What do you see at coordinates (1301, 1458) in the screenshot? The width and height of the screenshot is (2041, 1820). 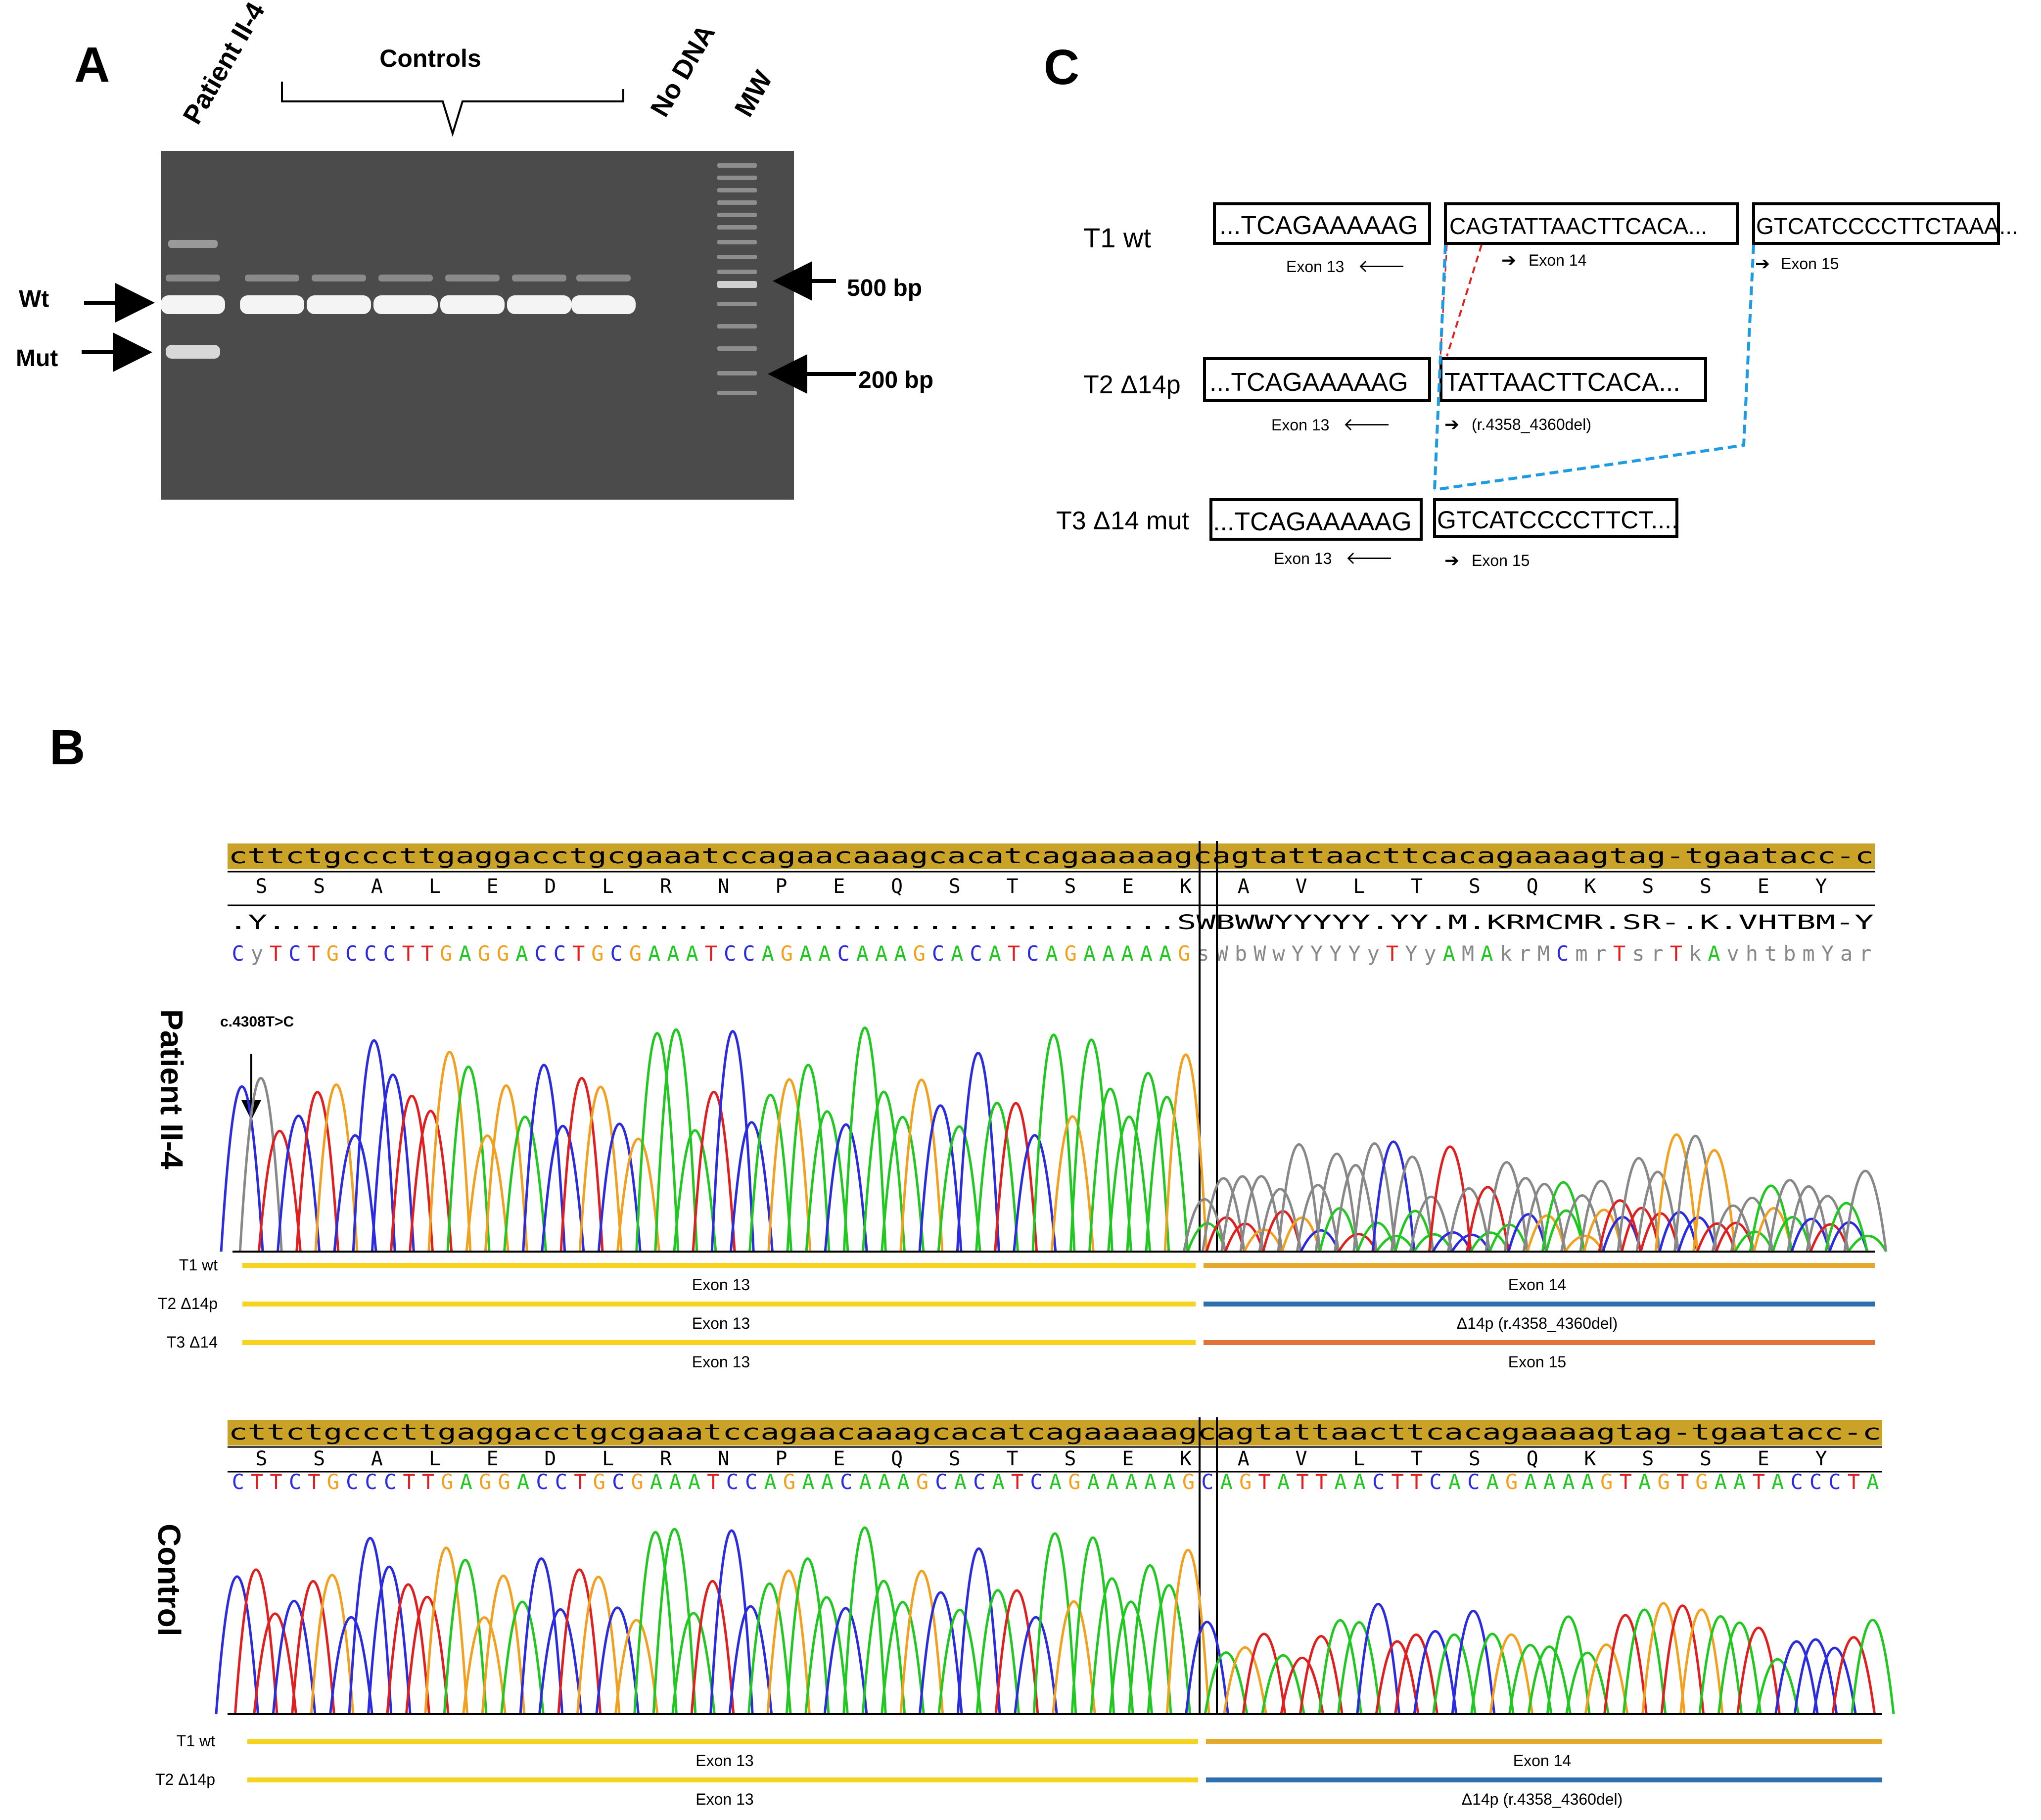 I see `amino-acid: V` at bounding box center [1301, 1458].